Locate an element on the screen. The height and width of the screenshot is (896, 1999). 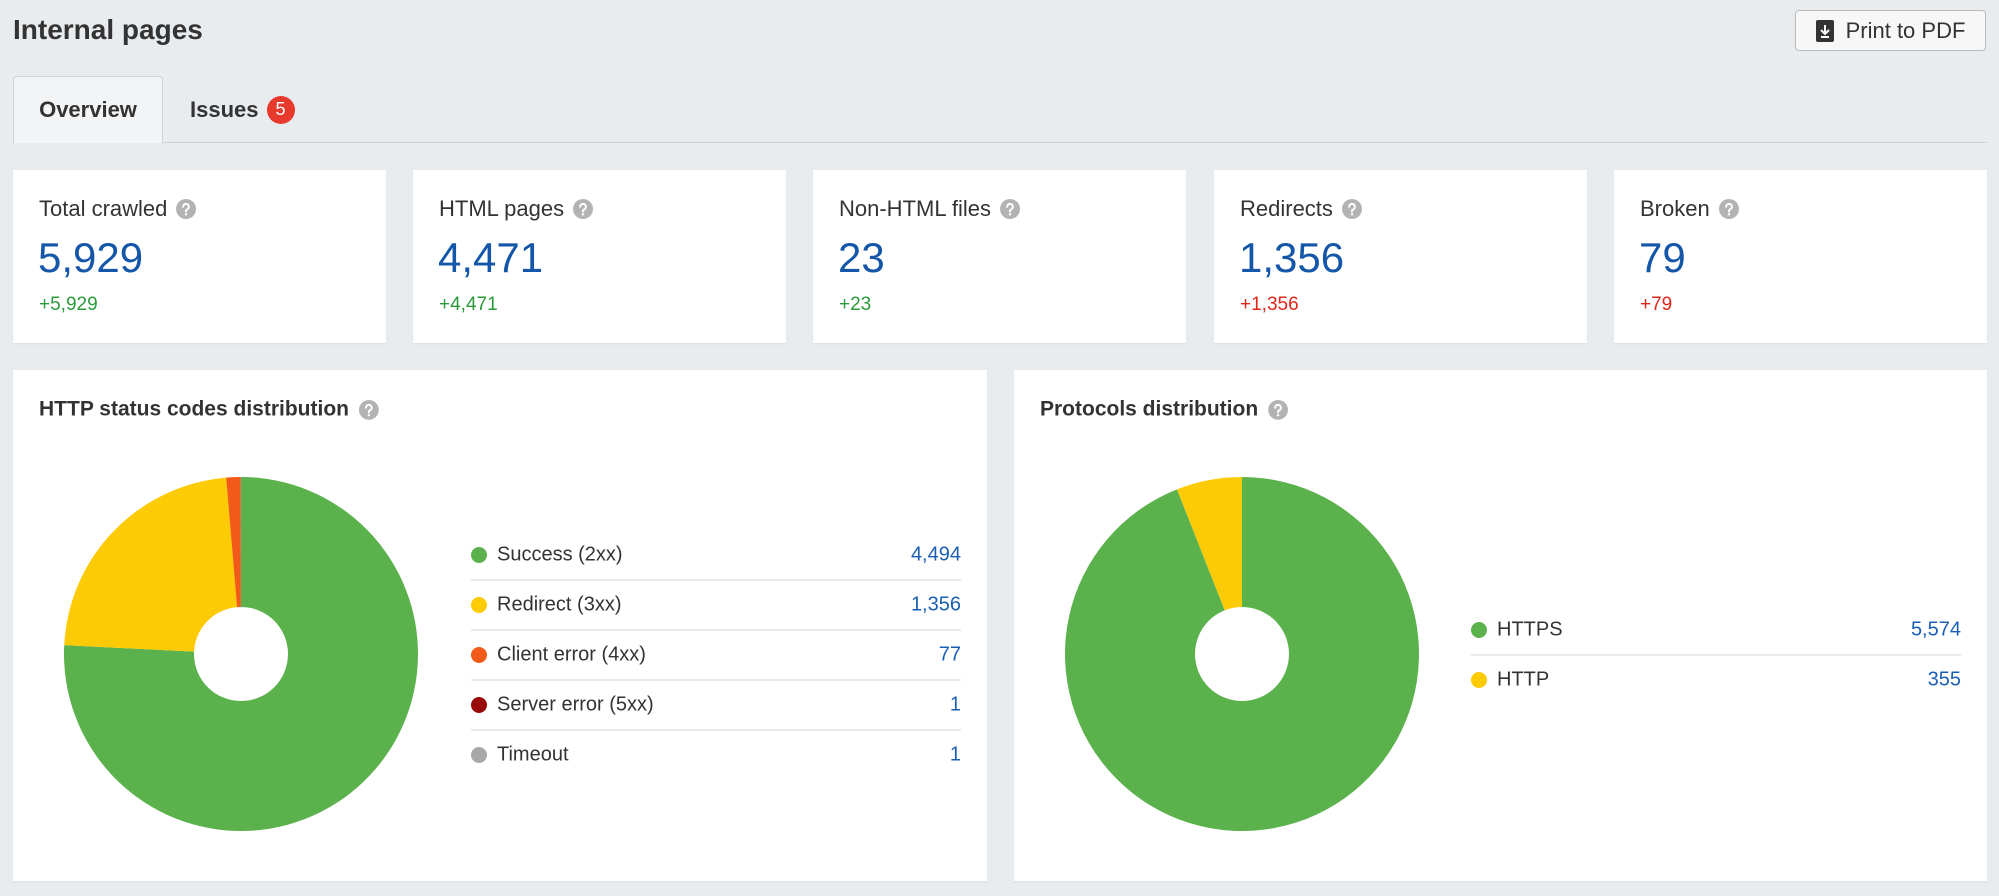
print-button: Print to PDF is located at coordinates (1890, 30).